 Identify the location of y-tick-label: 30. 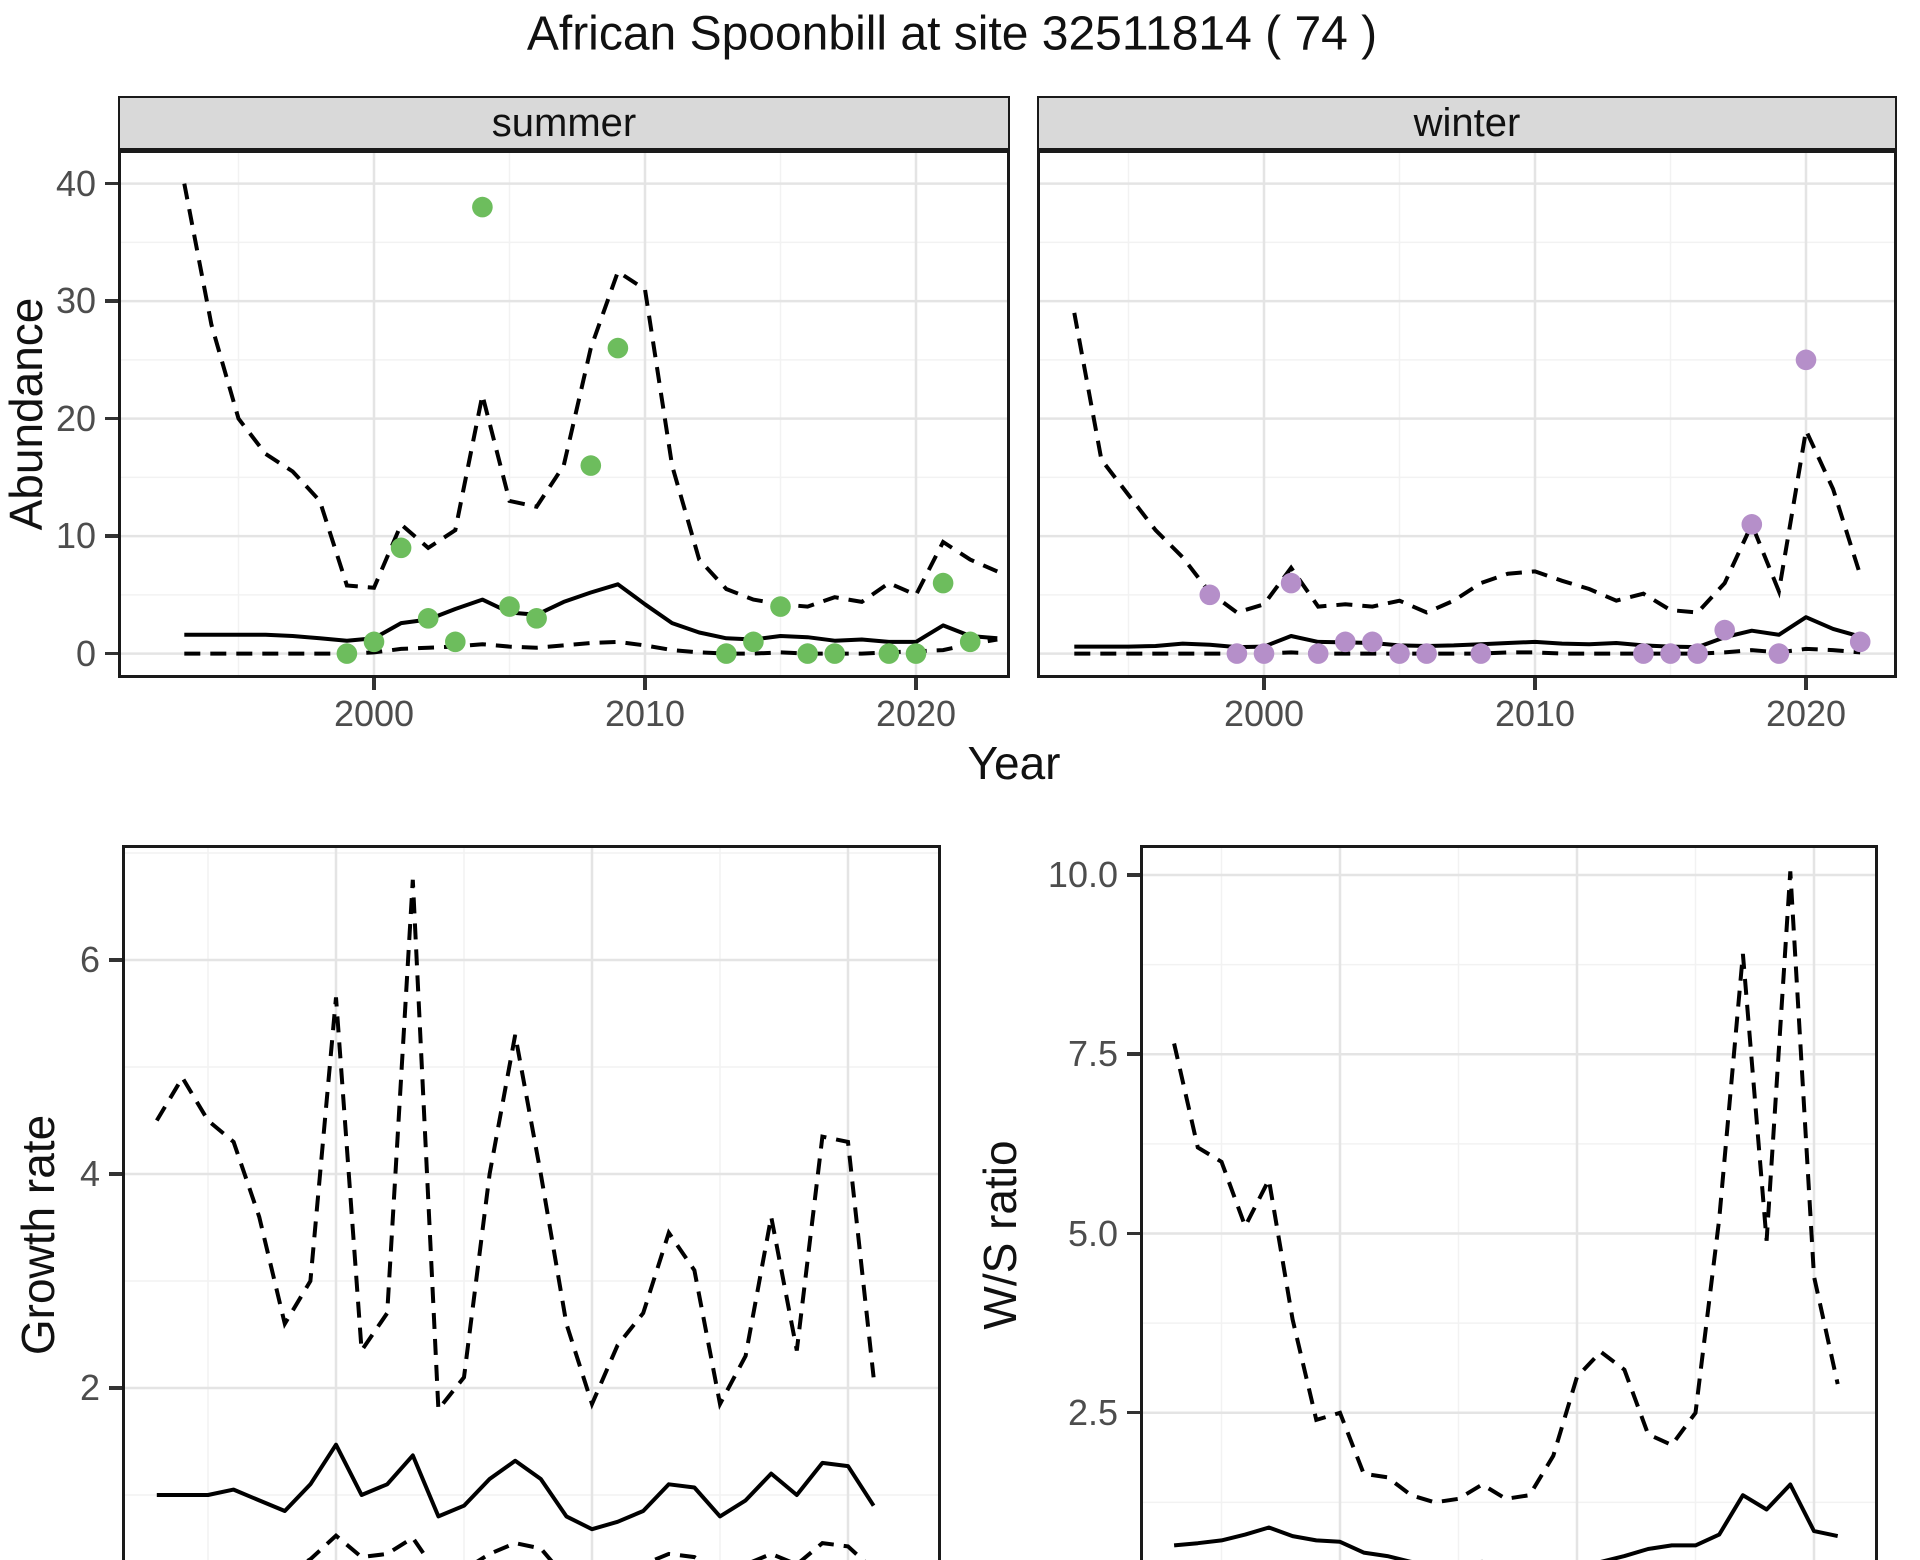
(75, 301).